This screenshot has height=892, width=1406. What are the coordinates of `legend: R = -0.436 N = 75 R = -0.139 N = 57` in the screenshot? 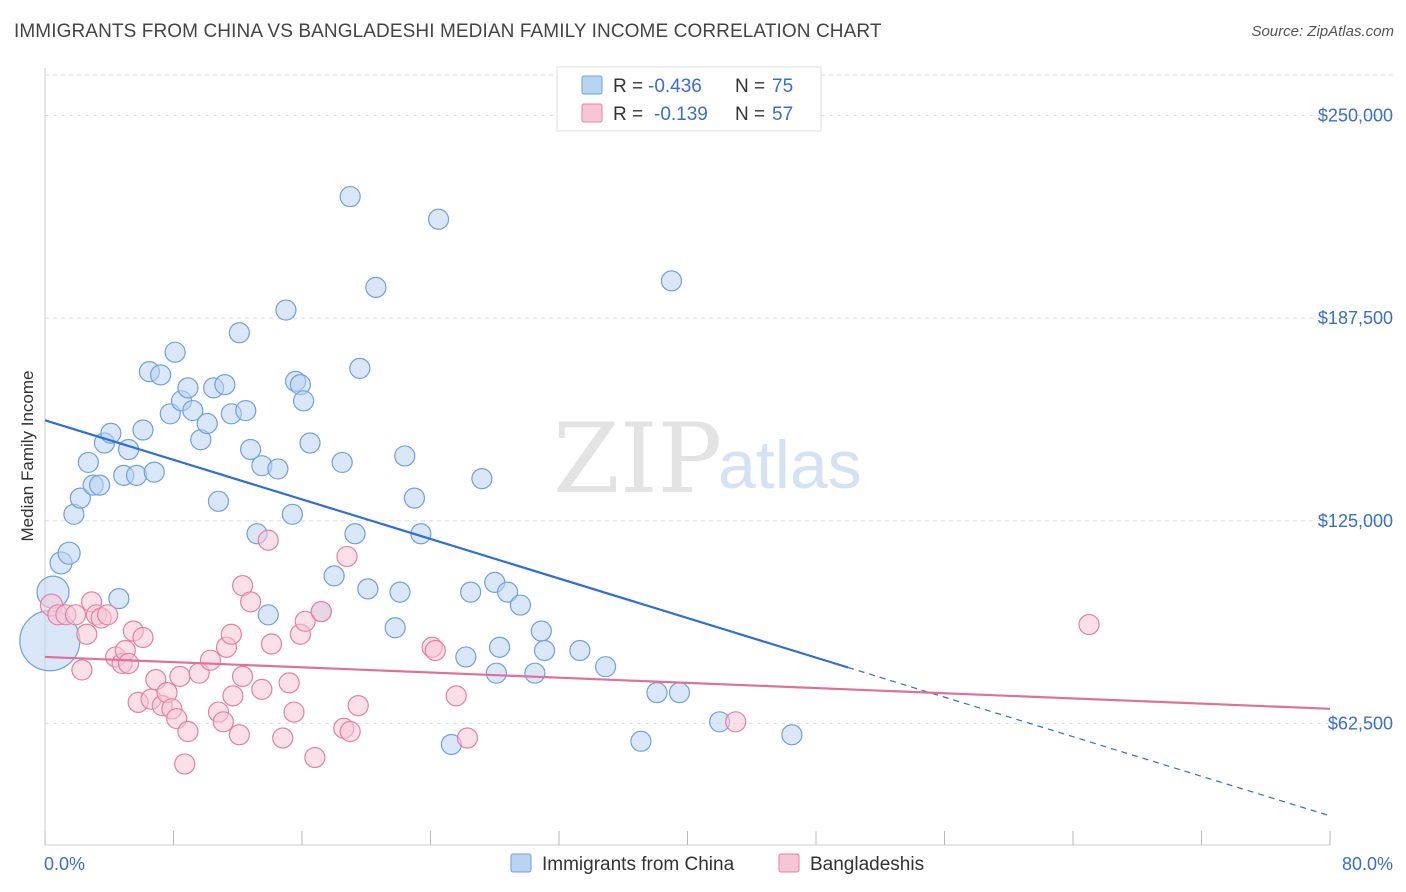 It's located at (689, 99).